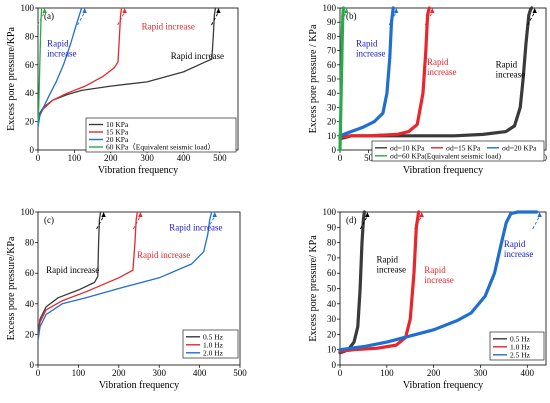 The width and height of the screenshot is (550, 403). What do you see at coordinates (119, 373) in the screenshot?
I see `x-tick-label: 200` at bounding box center [119, 373].